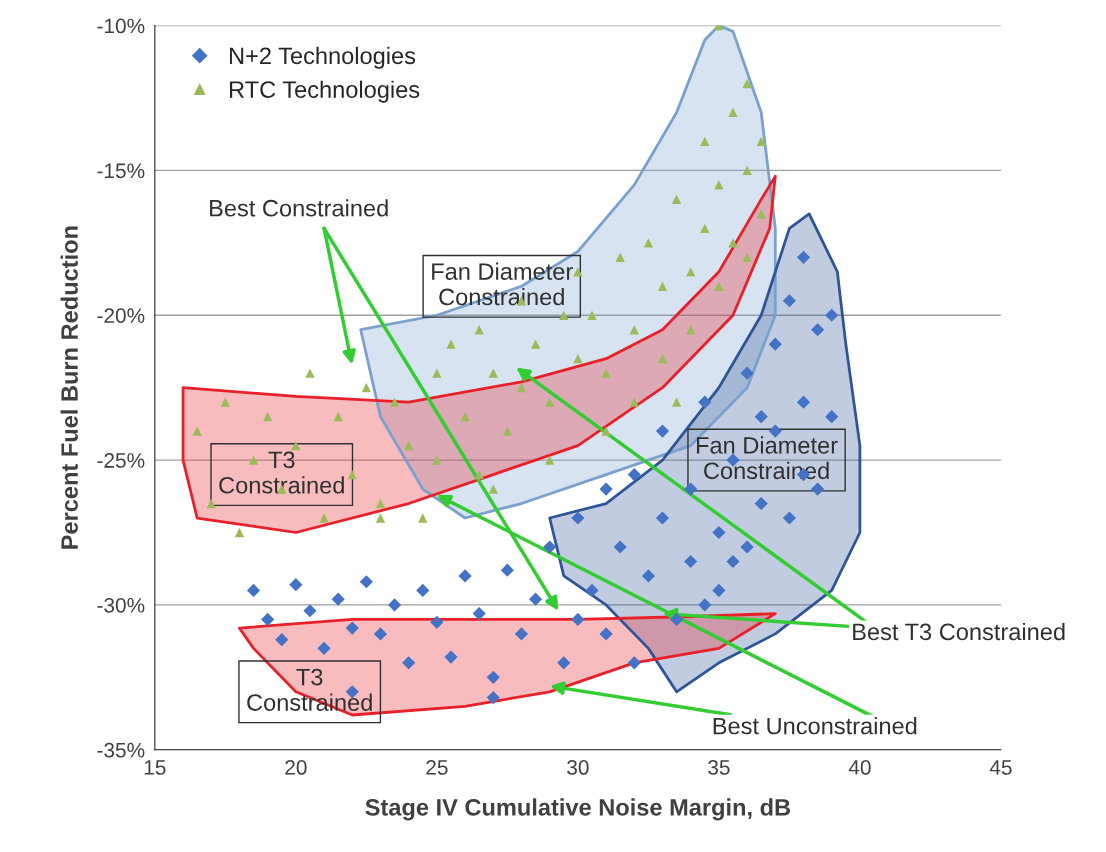 This screenshot has height=852, width=1106. What do you see at coordinates (815, 726) in the screenshot?
I see `annotation: Best Unconstrained` at bounding box center [815, 726].